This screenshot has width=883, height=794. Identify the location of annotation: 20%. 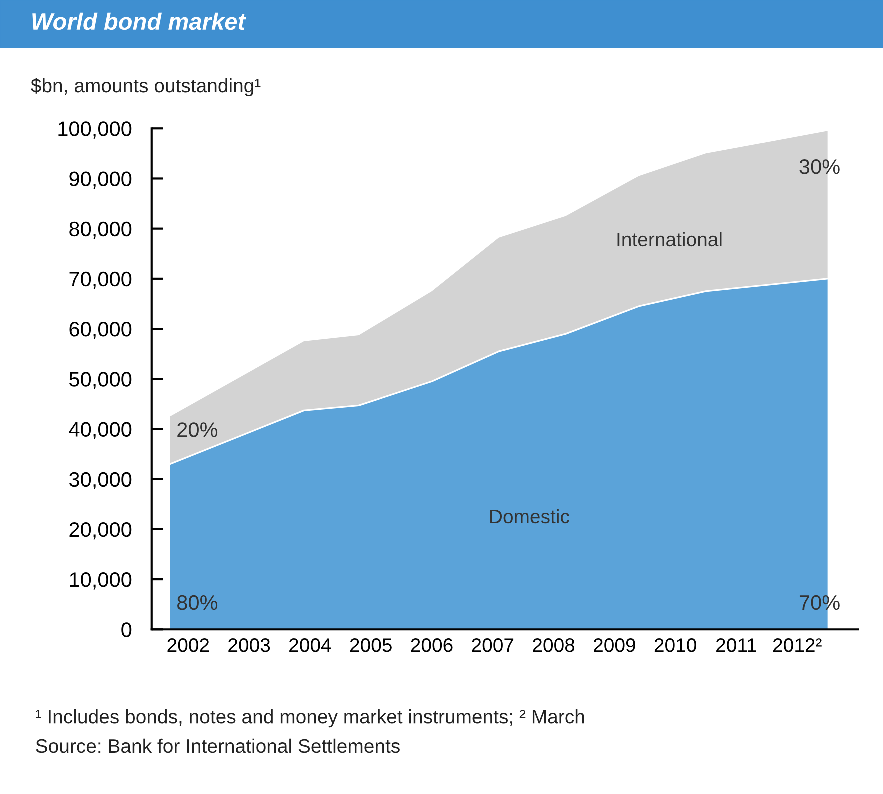
(198, 430).